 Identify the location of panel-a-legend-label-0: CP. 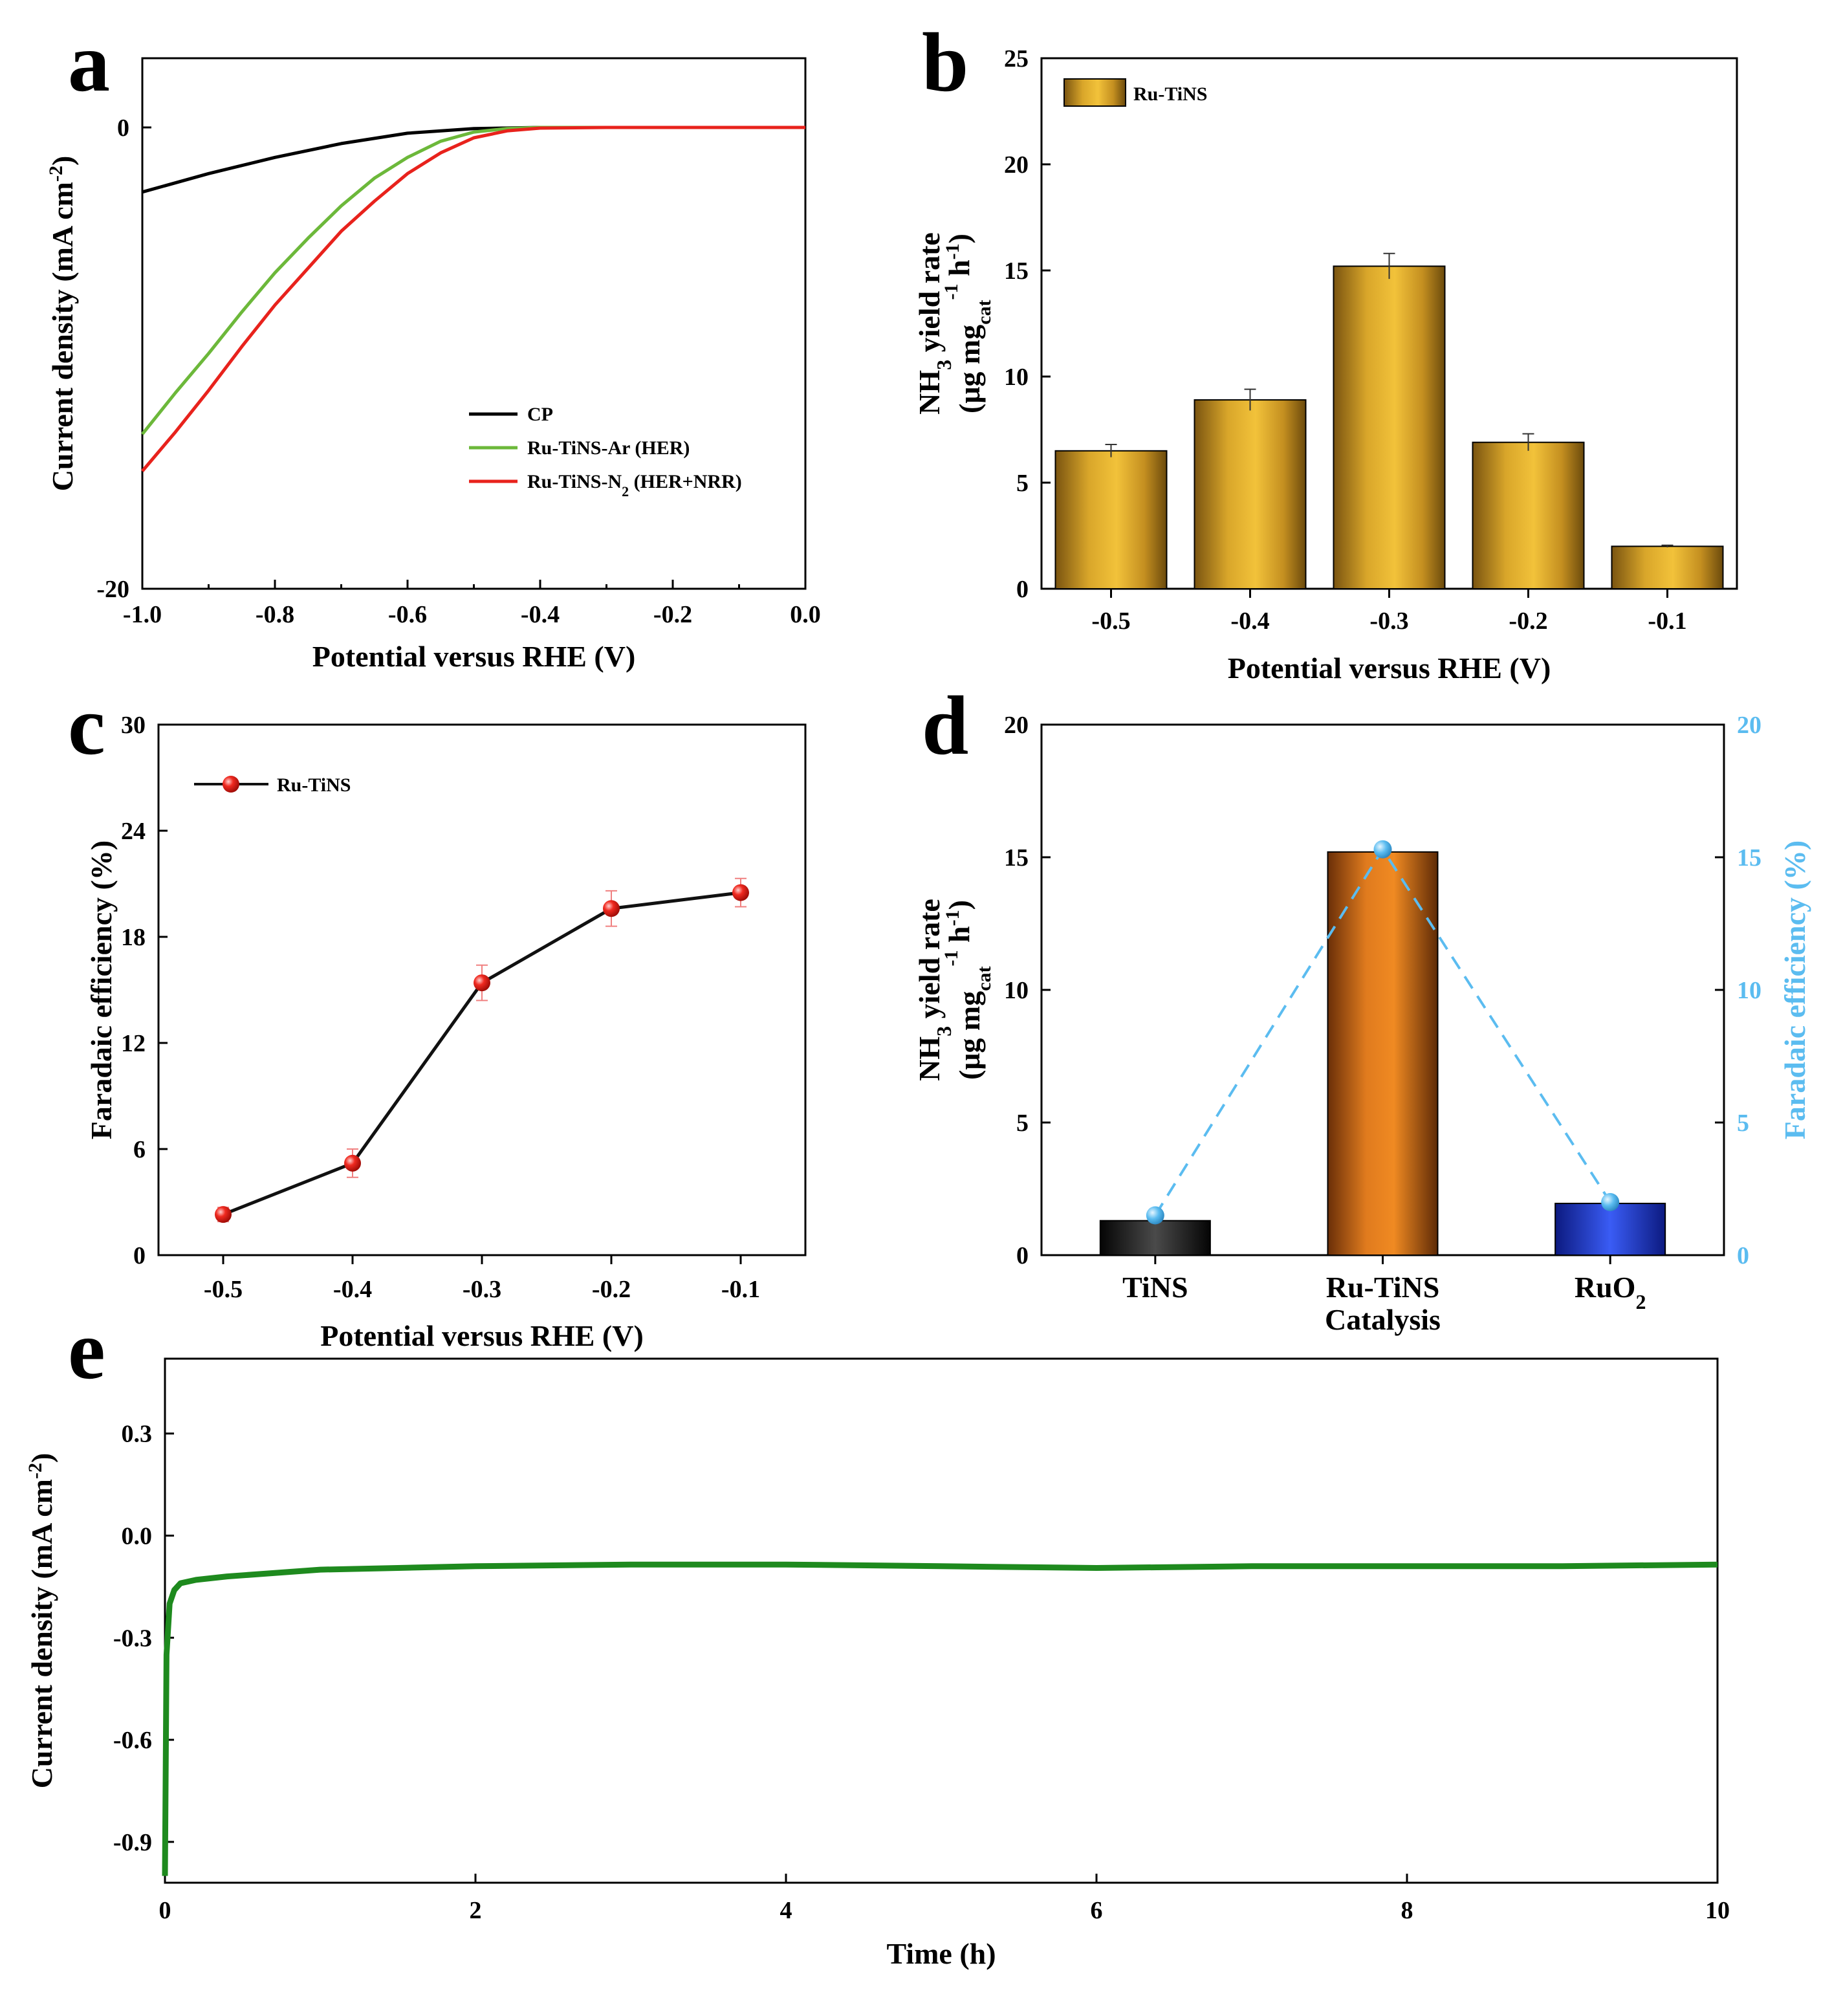
(540, 414).